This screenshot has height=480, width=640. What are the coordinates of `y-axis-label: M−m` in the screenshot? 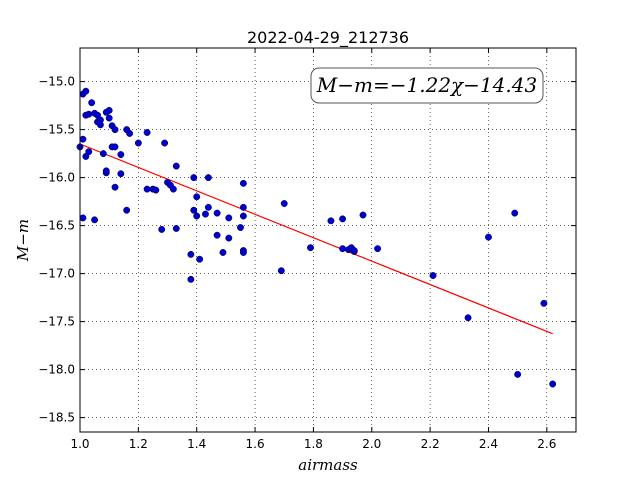 It's located at (23, 240).